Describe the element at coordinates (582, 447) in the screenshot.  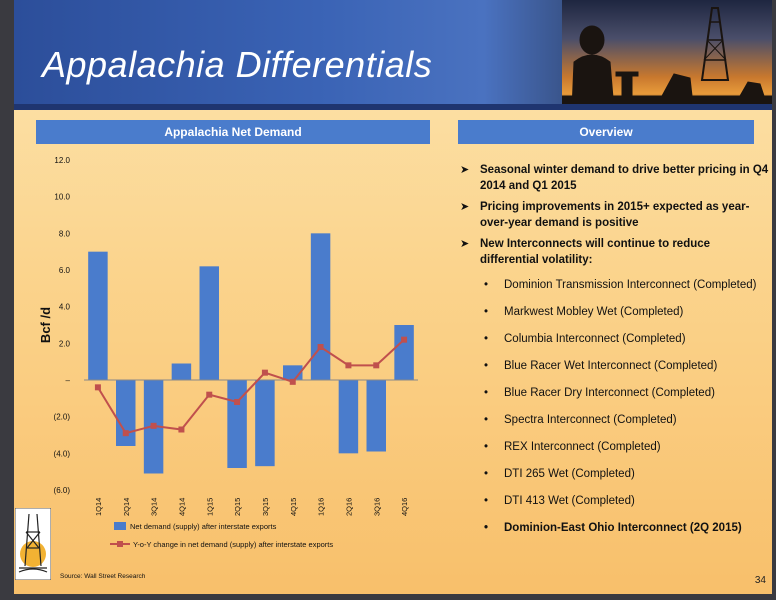
I see `interconnect-item-text: REX Interconnect (Completed)` at that location.